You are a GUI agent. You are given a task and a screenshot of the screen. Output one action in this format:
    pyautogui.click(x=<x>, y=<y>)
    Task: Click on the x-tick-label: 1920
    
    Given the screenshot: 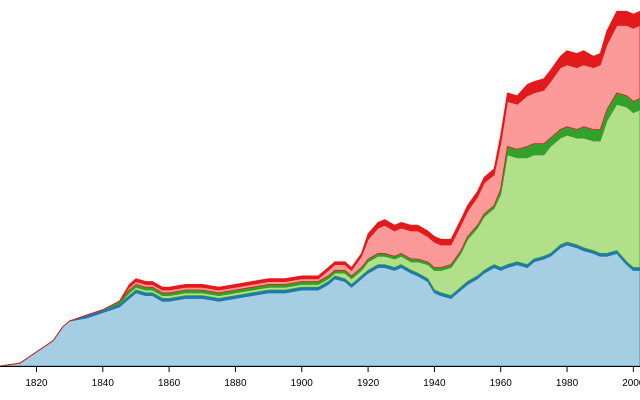 What is the action you would take?
    pyautogui.click(x=368, y=383)
    